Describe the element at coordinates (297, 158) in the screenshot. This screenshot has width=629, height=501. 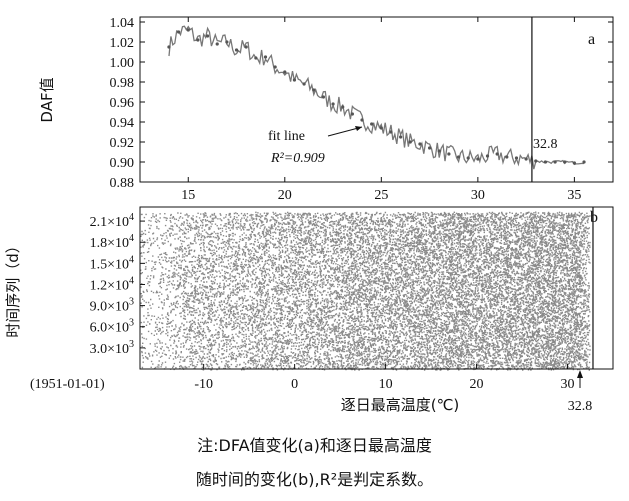
I see `r2-label: R²=0.909` at that location.